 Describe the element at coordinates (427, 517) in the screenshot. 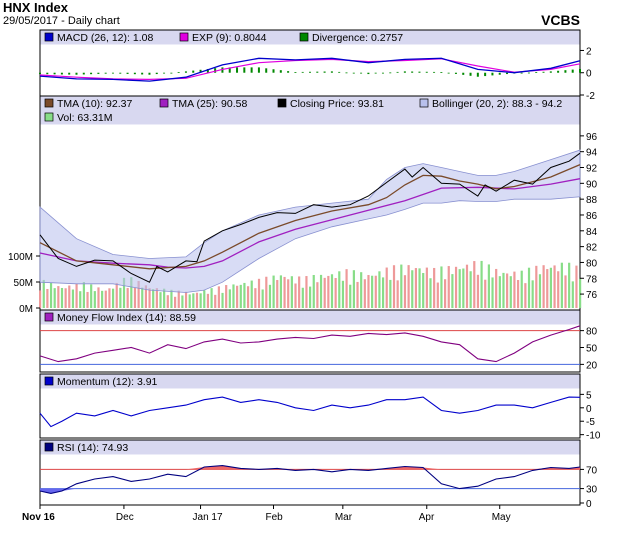

I see `x-tick-label-5: Apr` at that location.